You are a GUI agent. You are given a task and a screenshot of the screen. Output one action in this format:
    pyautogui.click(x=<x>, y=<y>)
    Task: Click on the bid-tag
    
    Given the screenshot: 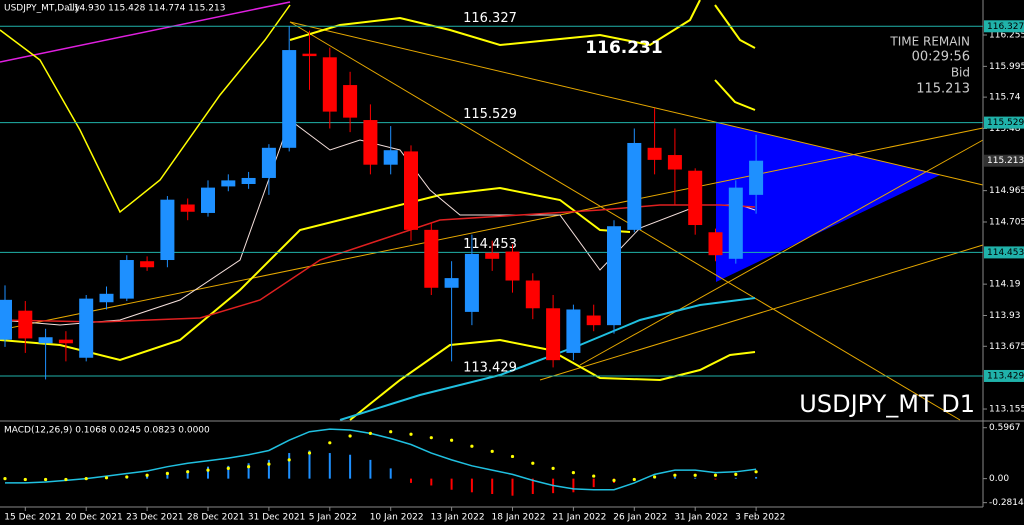 What is the action you would take?
    pyautogui.click(x=1004, y=160)
    